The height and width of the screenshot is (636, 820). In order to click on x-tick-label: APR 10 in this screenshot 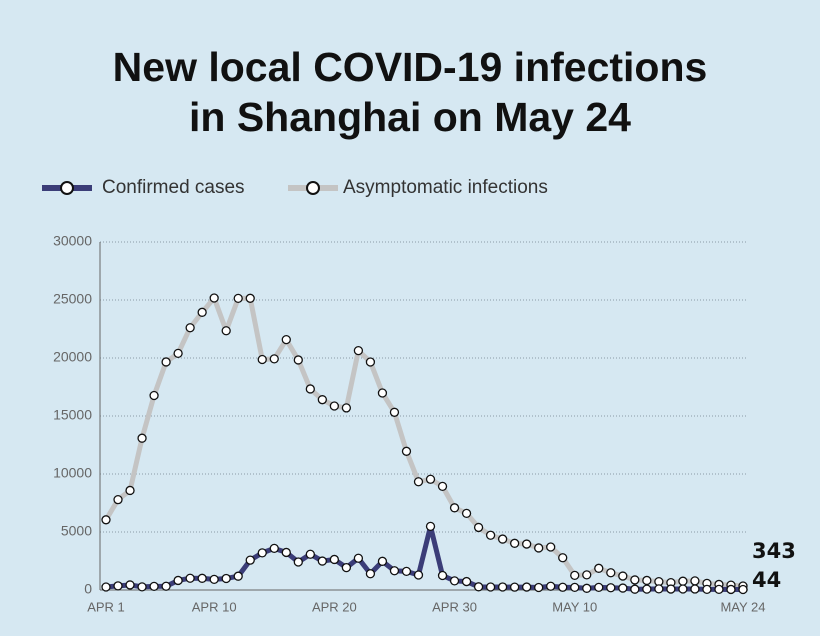, I will do `click(214, 606)`.